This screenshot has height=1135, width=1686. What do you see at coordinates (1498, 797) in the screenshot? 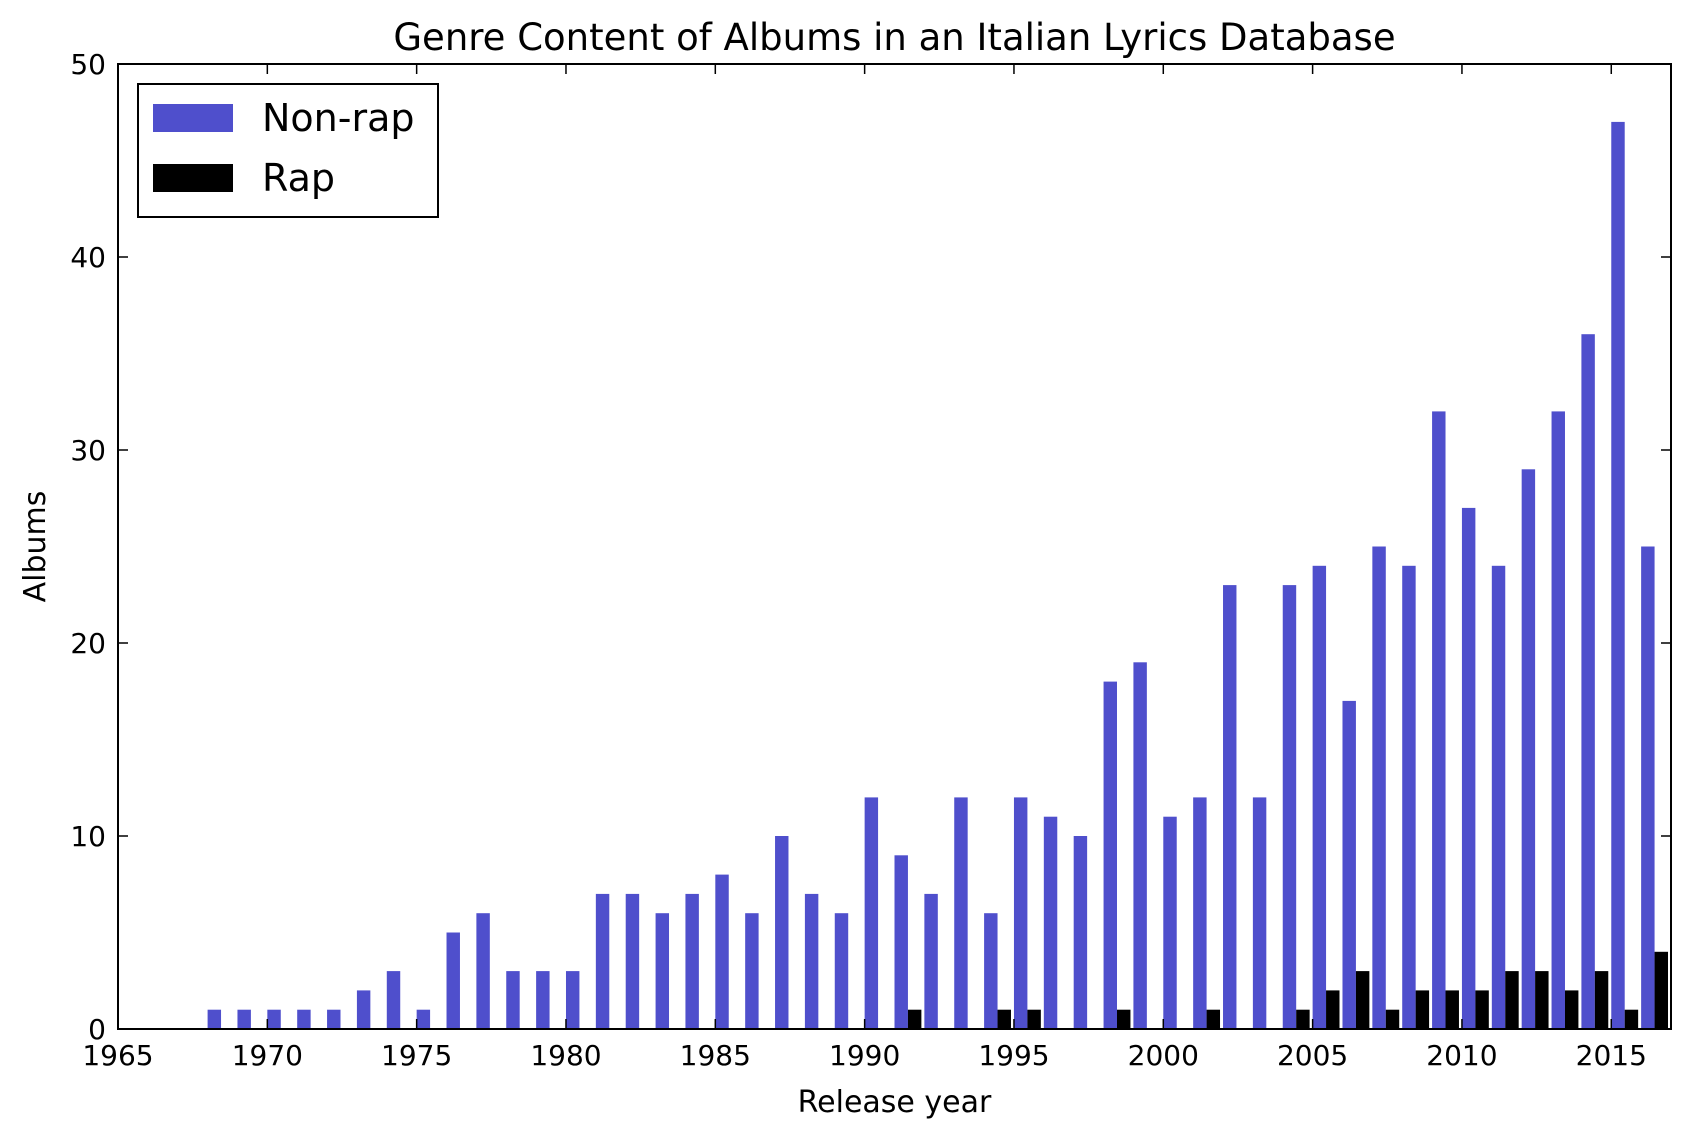
I see `bar-non-rap-2011` at bounding box center [1498, 797].